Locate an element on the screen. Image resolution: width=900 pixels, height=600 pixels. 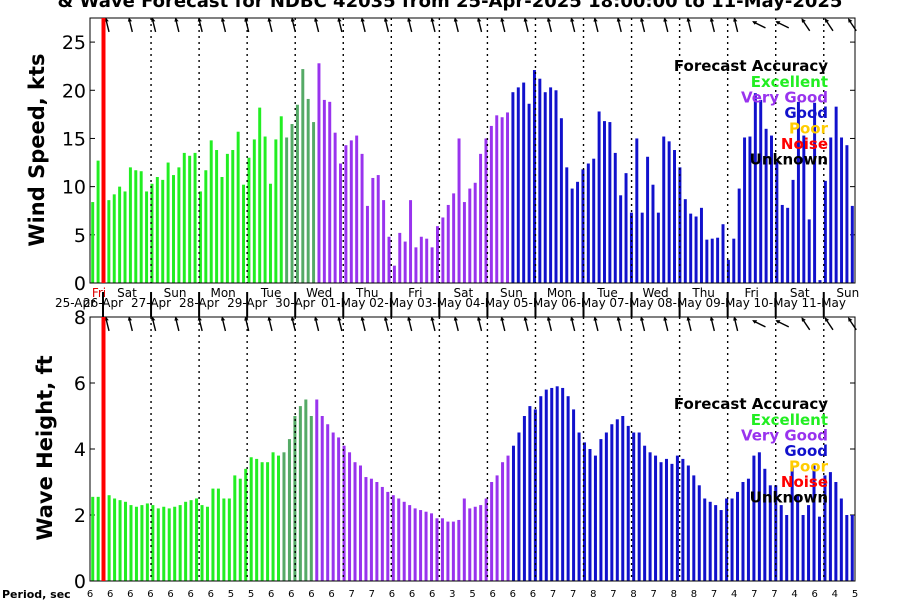
wave-y-axis-label: Wave Height, ft is located at coordinates (45, 447).